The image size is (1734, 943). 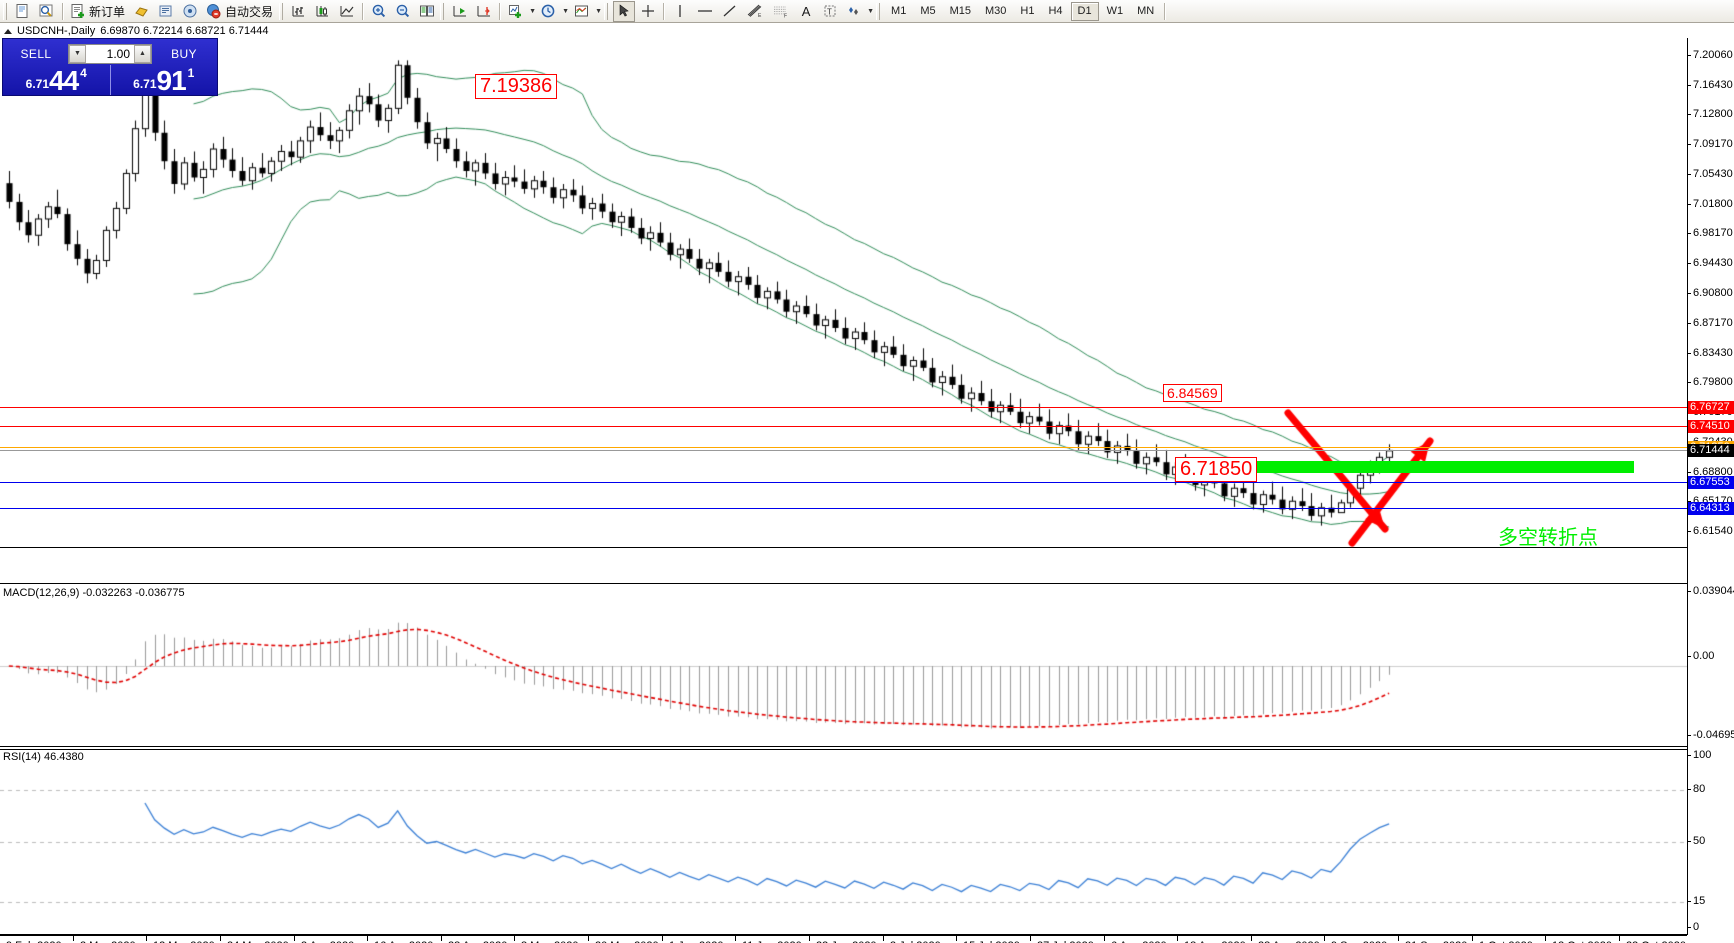 I want to click on rsi-tick: 50, so click(x=1696, y=841).